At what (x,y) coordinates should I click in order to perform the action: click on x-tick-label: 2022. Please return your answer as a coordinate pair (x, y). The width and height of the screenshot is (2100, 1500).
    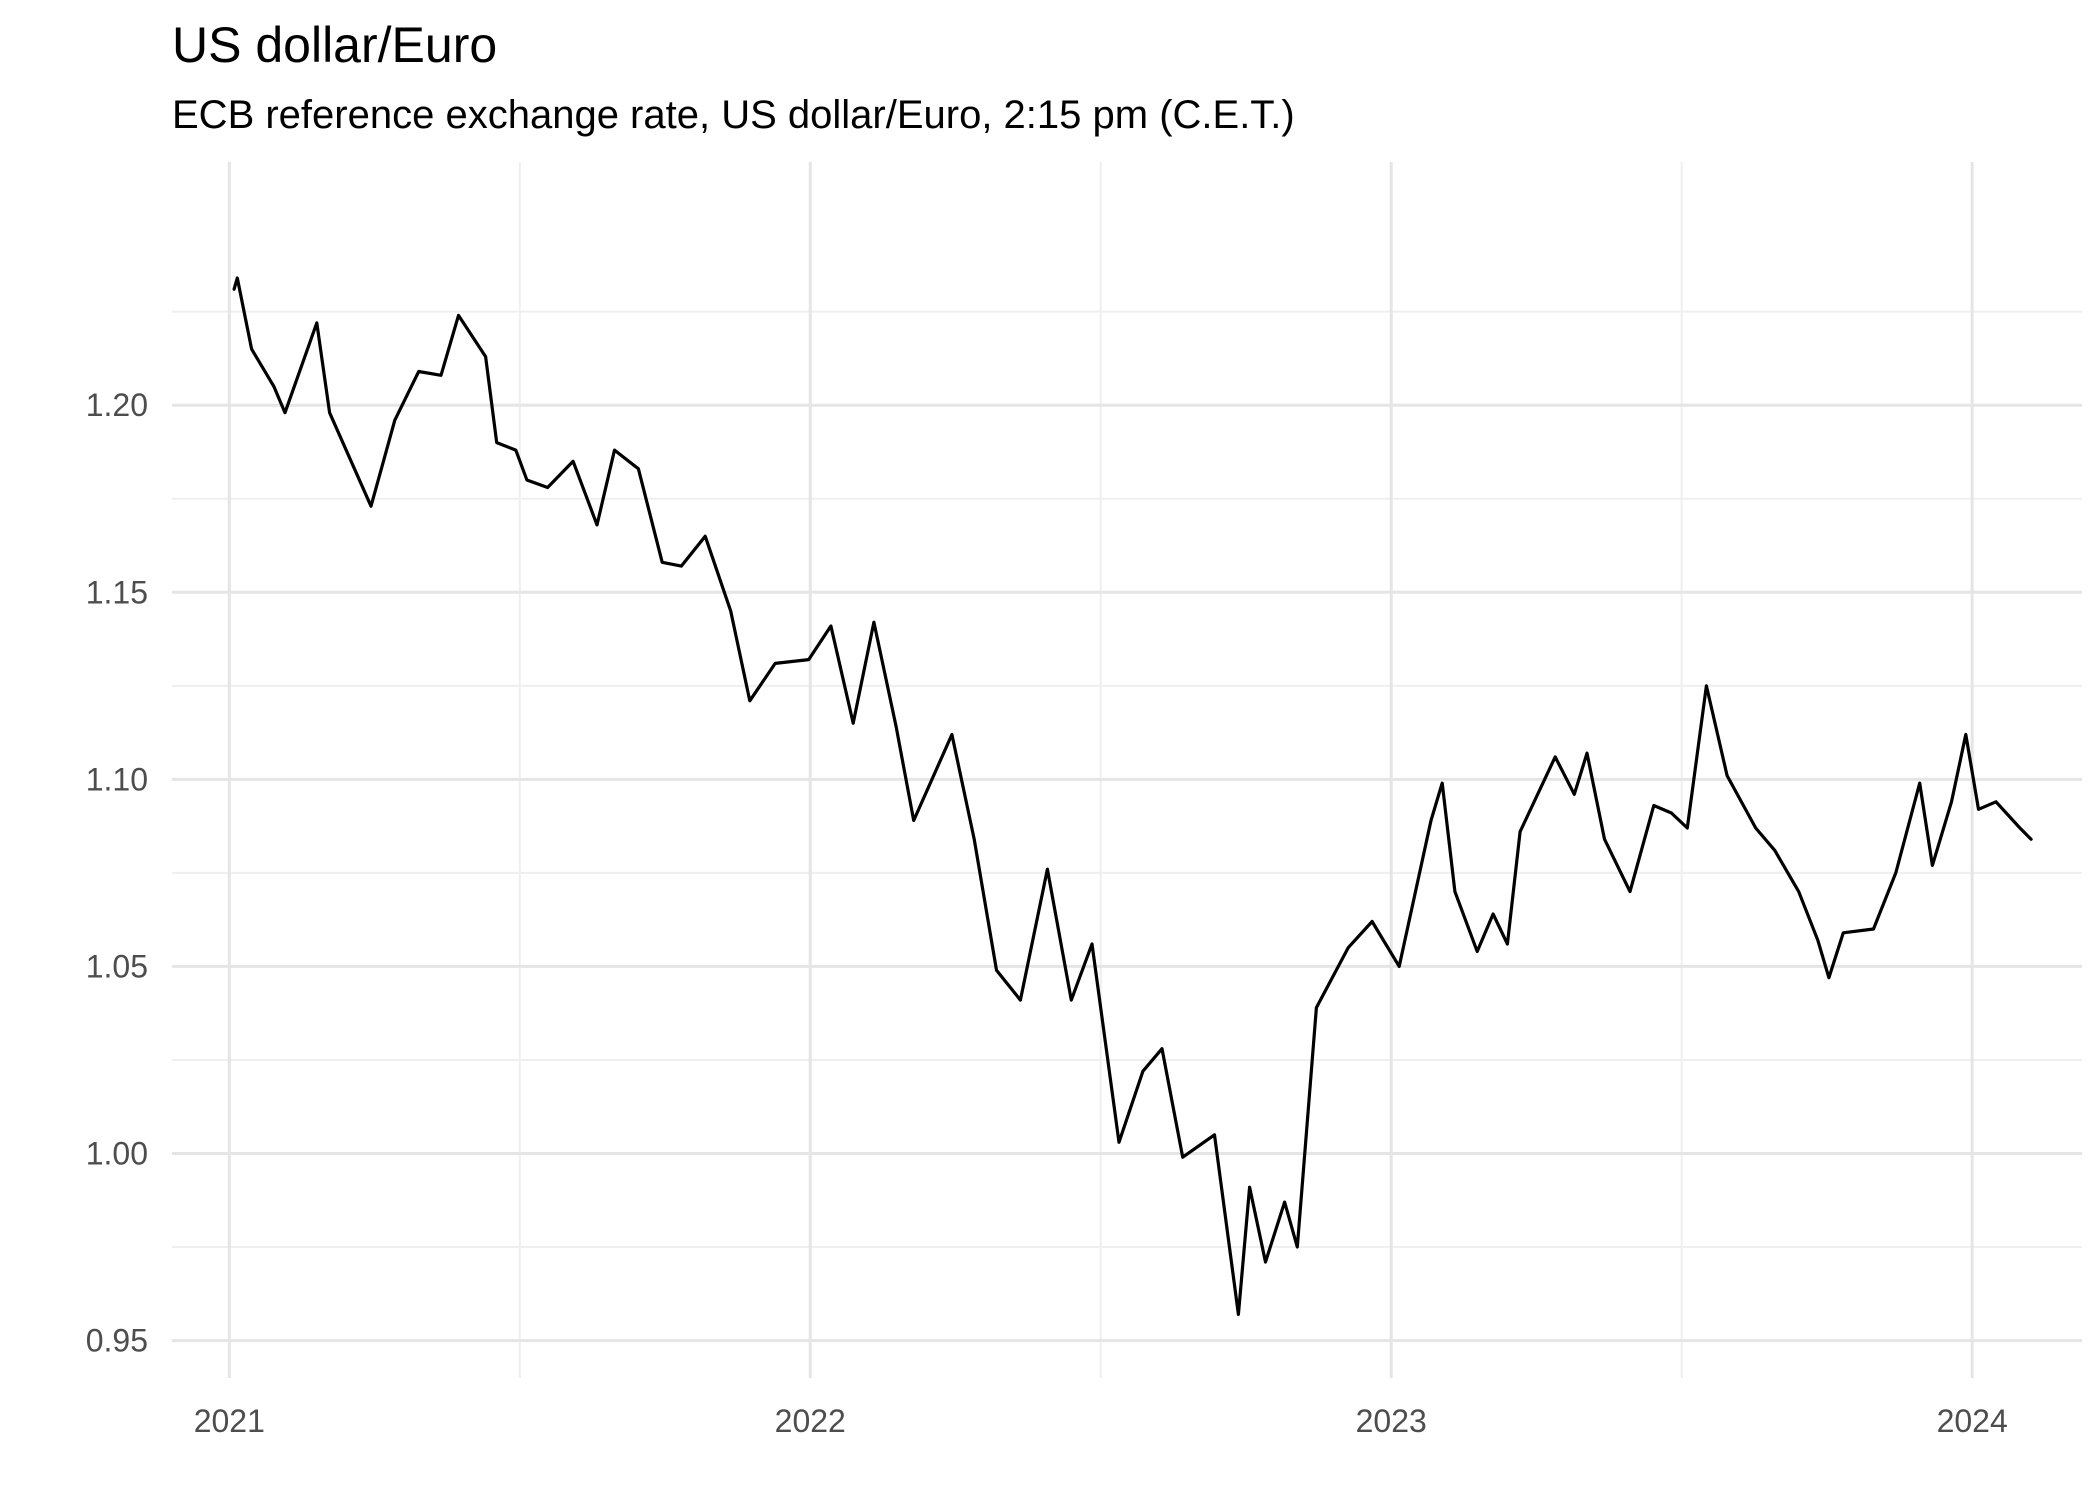
    Looking at the image, I should click on (810, 1421).